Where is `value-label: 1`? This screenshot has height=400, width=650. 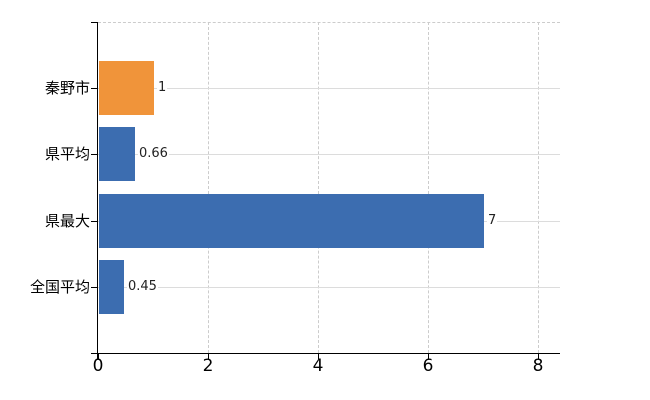 value-label: 1 is located at coordinates (162, 88).